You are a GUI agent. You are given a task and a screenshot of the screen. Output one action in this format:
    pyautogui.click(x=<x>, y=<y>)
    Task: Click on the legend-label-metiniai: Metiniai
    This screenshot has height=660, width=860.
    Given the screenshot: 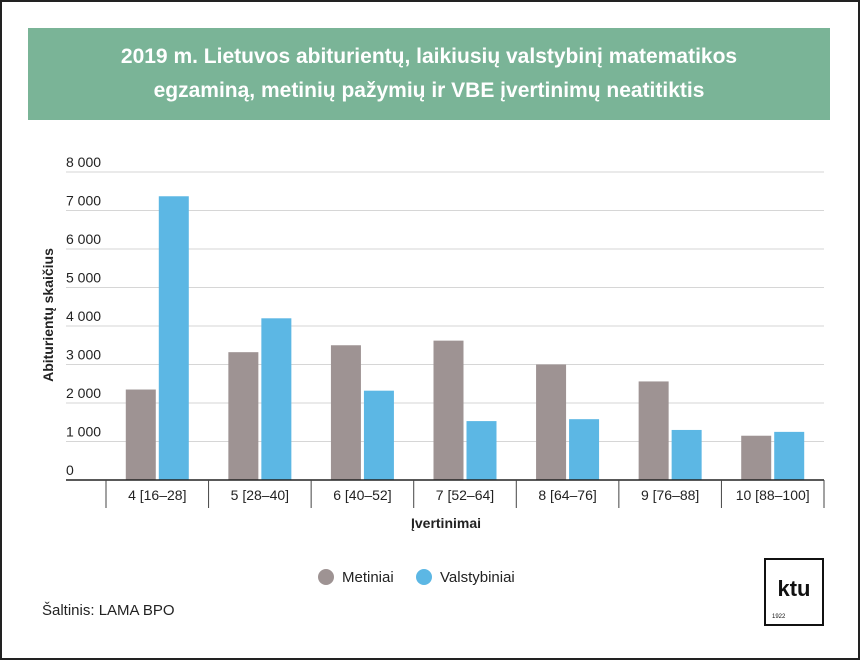 What is the action you would take?
    pyautogui.click(x=368, y=577)
    